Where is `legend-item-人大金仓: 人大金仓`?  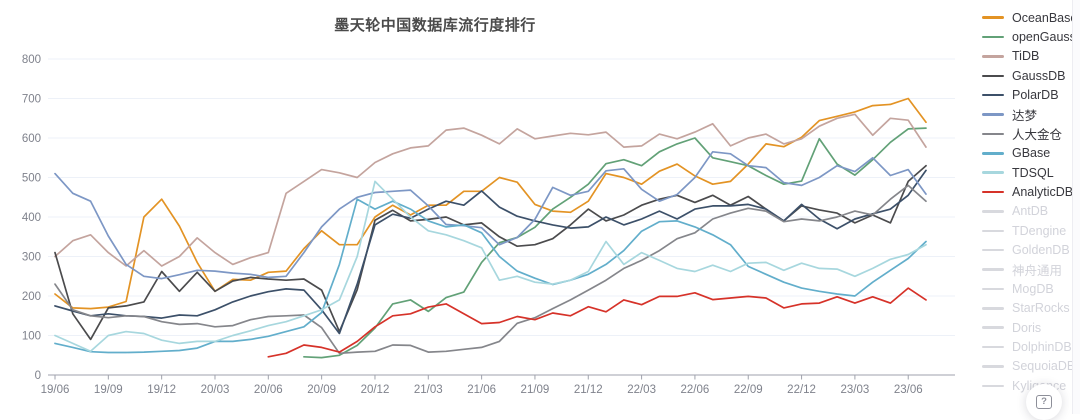 legend-item-人大金仓: 人大金仓 is located at coordinates (1029, 133).